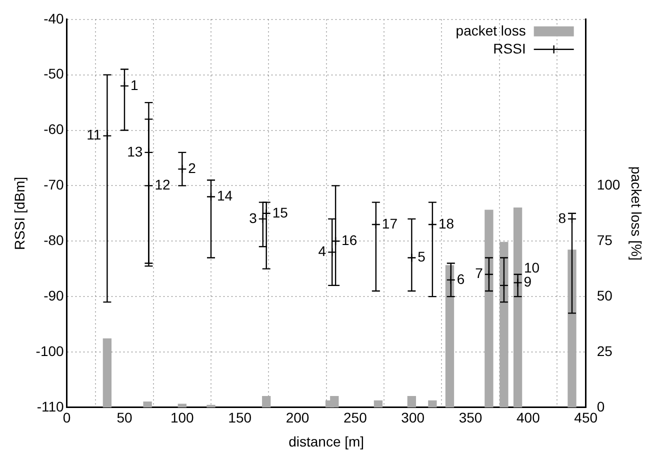 The width and height of the screenshot is (660, 463). I want to click on y-tick-label: -50, so click(54, 74).